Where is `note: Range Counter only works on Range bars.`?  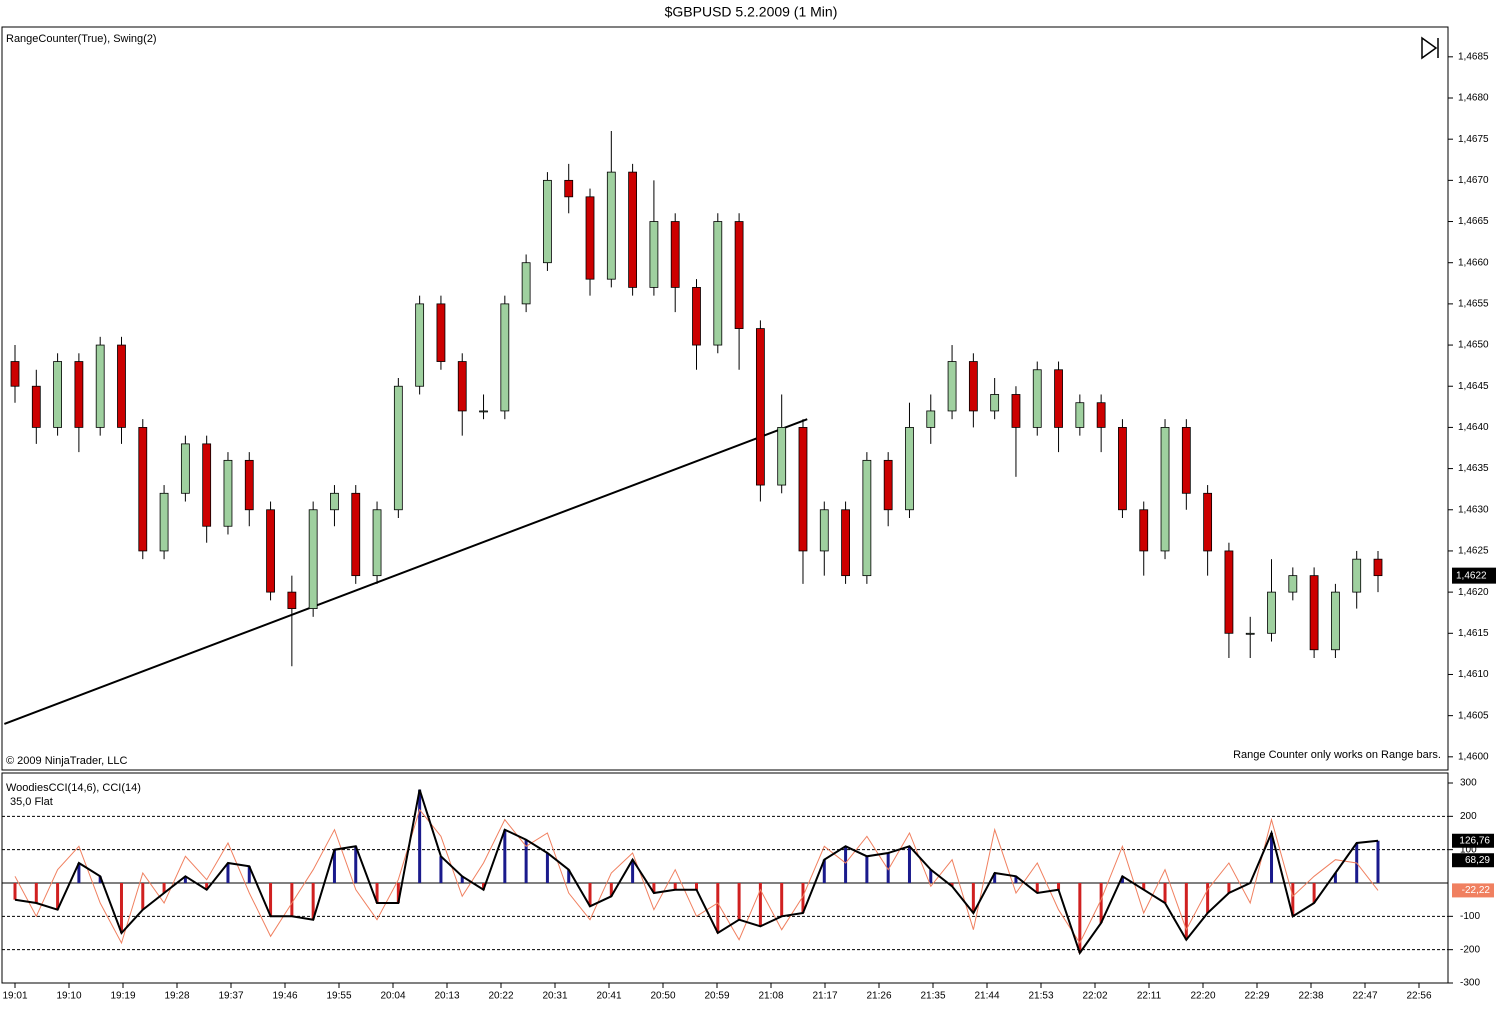
note: Range Counter only works on Range bars. is located at coordinates (1337, 755).